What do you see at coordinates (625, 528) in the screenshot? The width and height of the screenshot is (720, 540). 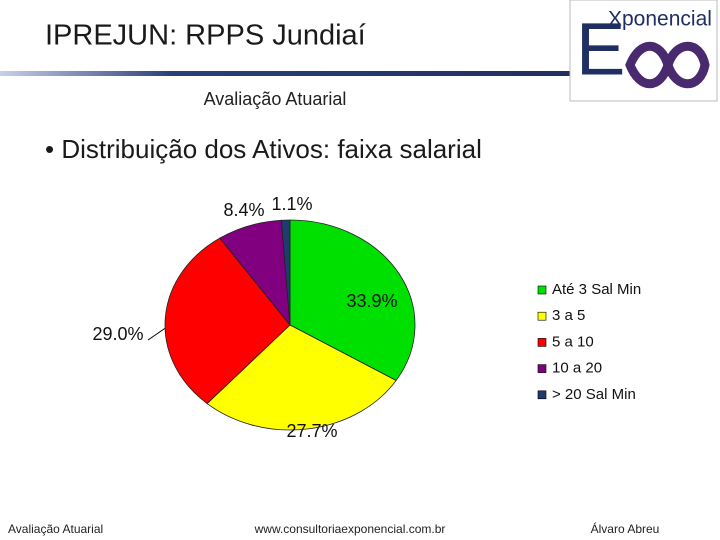 I see `footer-right: Álvaro Abreu` at bounding box center [625, 528].